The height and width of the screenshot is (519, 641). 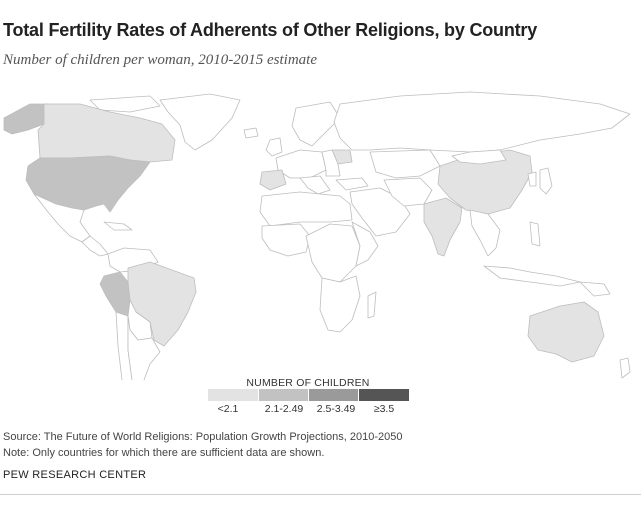 I want to click on legend-label-2-1-to-2-49: 2.1-2.49, so click(x=284, y=409).